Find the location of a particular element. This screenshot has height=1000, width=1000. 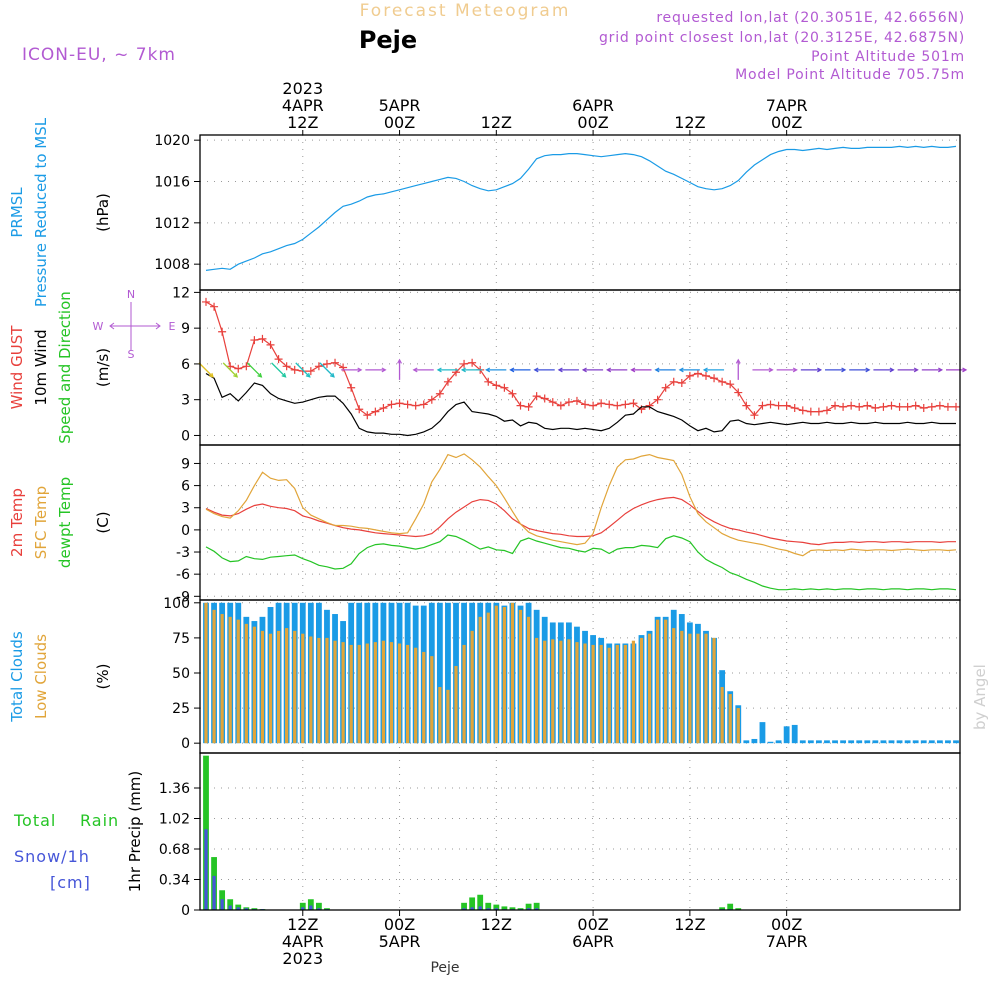

bottom-time-label: 7APR is located at coordinates (787, 941).